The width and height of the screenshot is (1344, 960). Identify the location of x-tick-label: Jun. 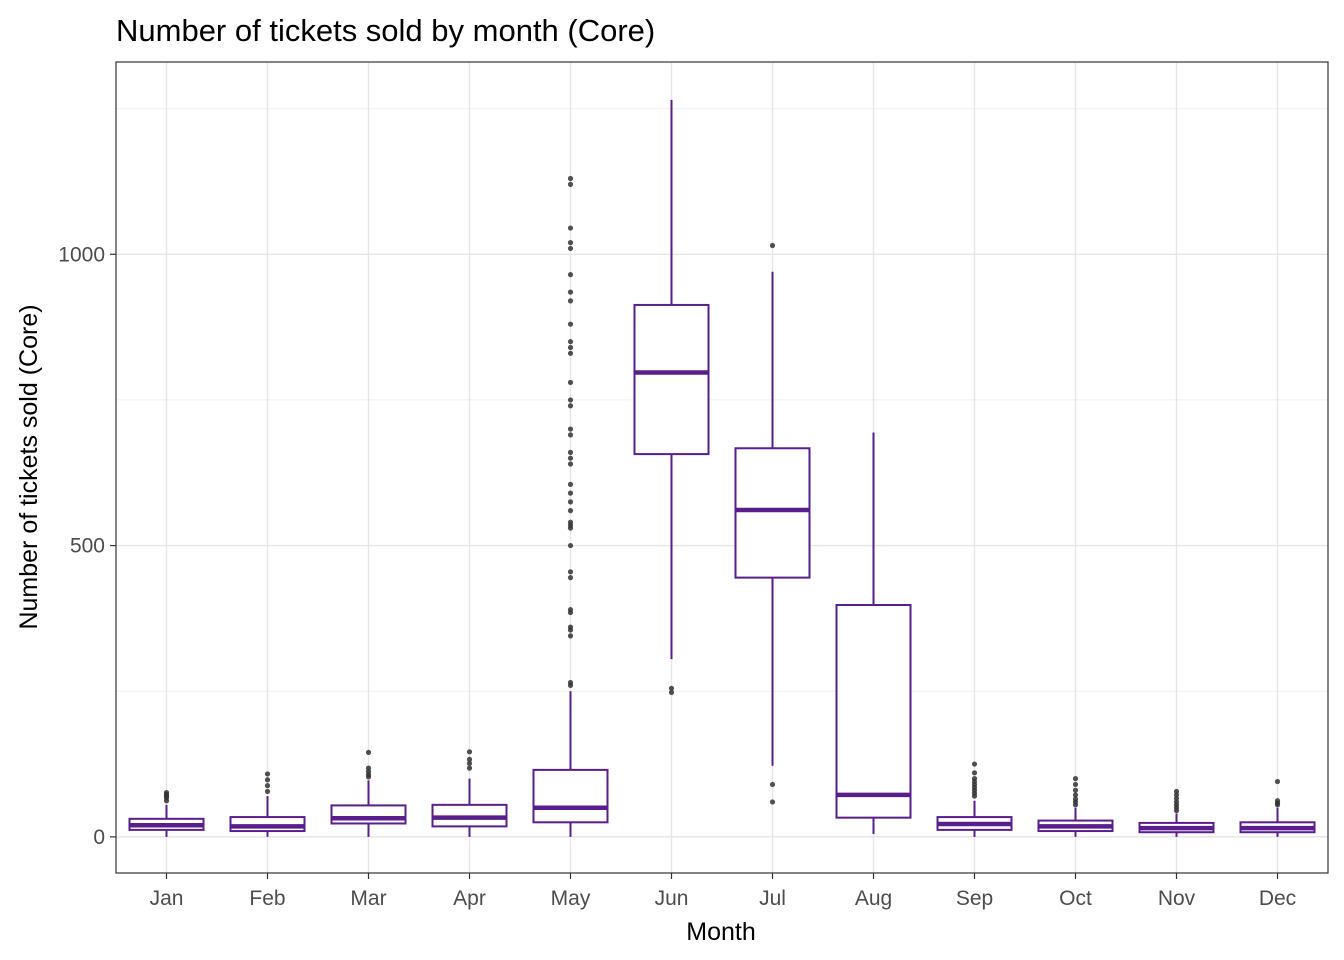
(672, 898).